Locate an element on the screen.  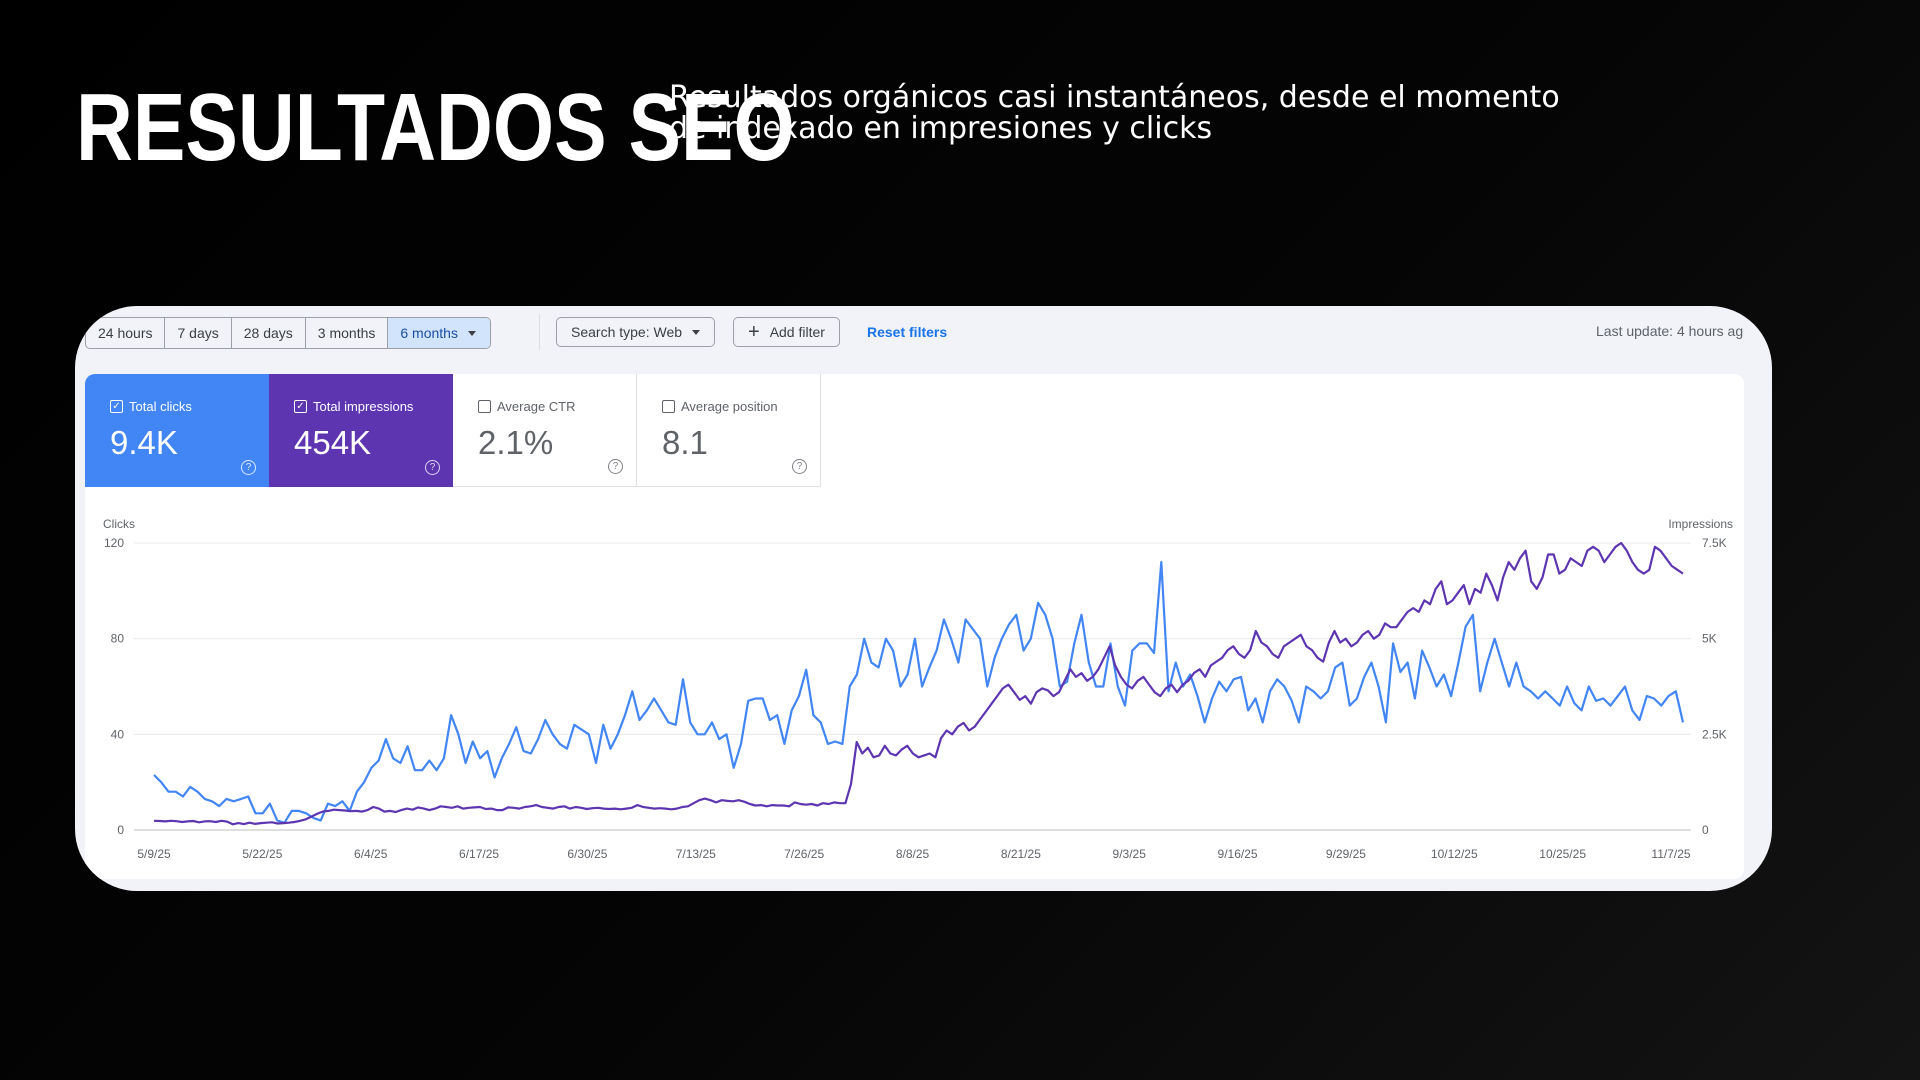
range-7-days: 7 days is located at coordinates (198, 333).